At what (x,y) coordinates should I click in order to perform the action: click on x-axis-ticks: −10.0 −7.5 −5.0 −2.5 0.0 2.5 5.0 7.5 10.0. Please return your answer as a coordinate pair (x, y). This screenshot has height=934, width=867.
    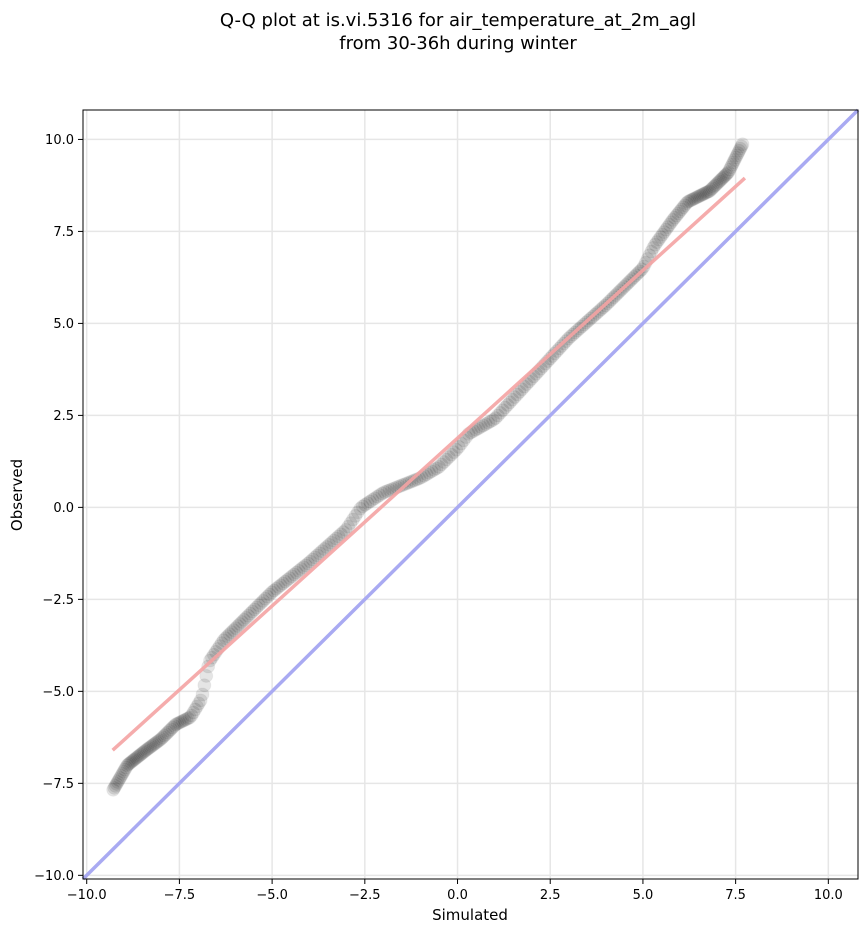
    Looking at the image, I should click on (455, 891).